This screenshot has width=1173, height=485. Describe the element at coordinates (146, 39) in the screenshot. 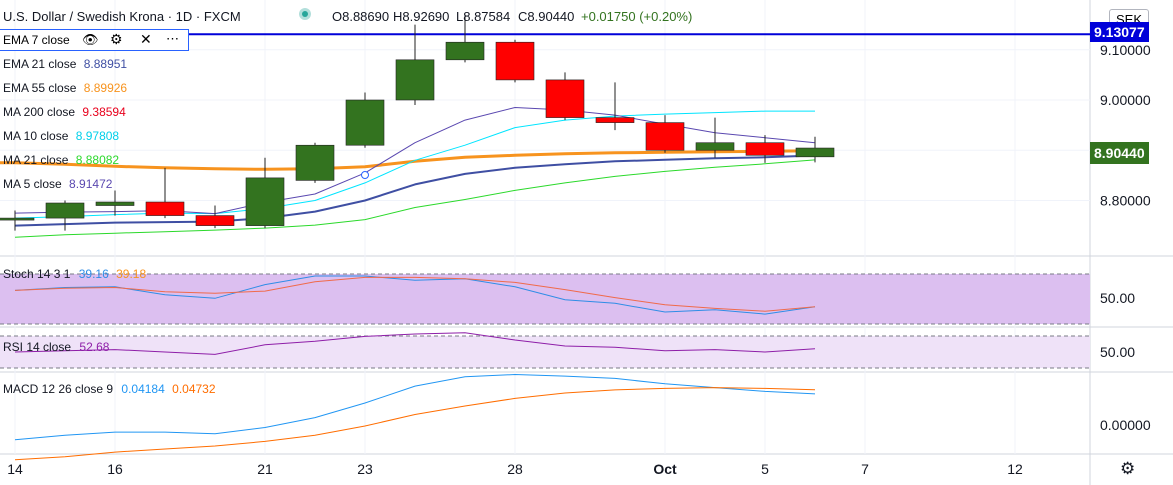

I see `close-icon: ✕` at that location.